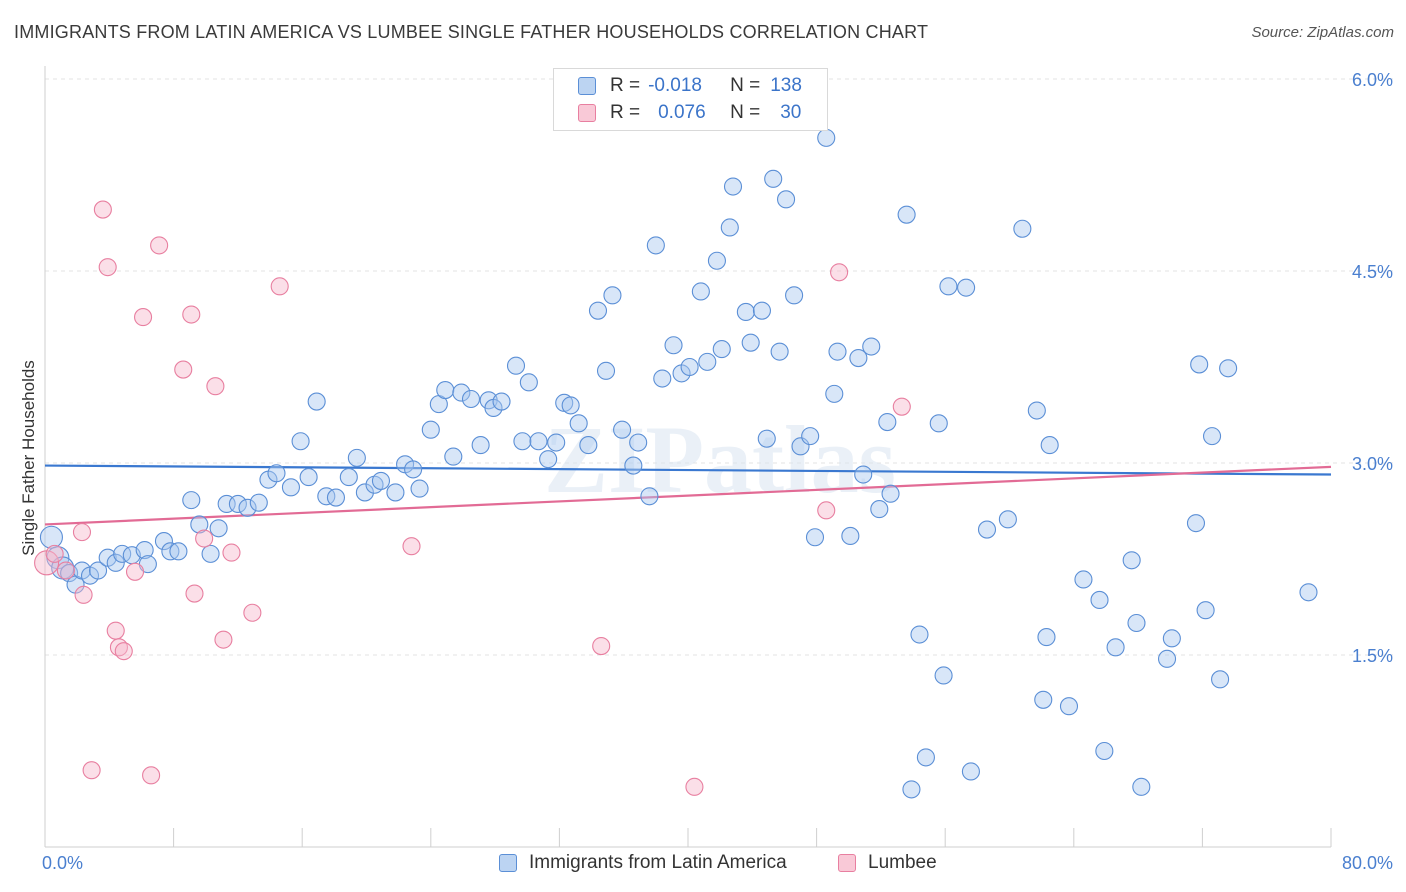  I want to click on stats-legend-row-pink: R = 0.076 N = 30, so click(689, 113).